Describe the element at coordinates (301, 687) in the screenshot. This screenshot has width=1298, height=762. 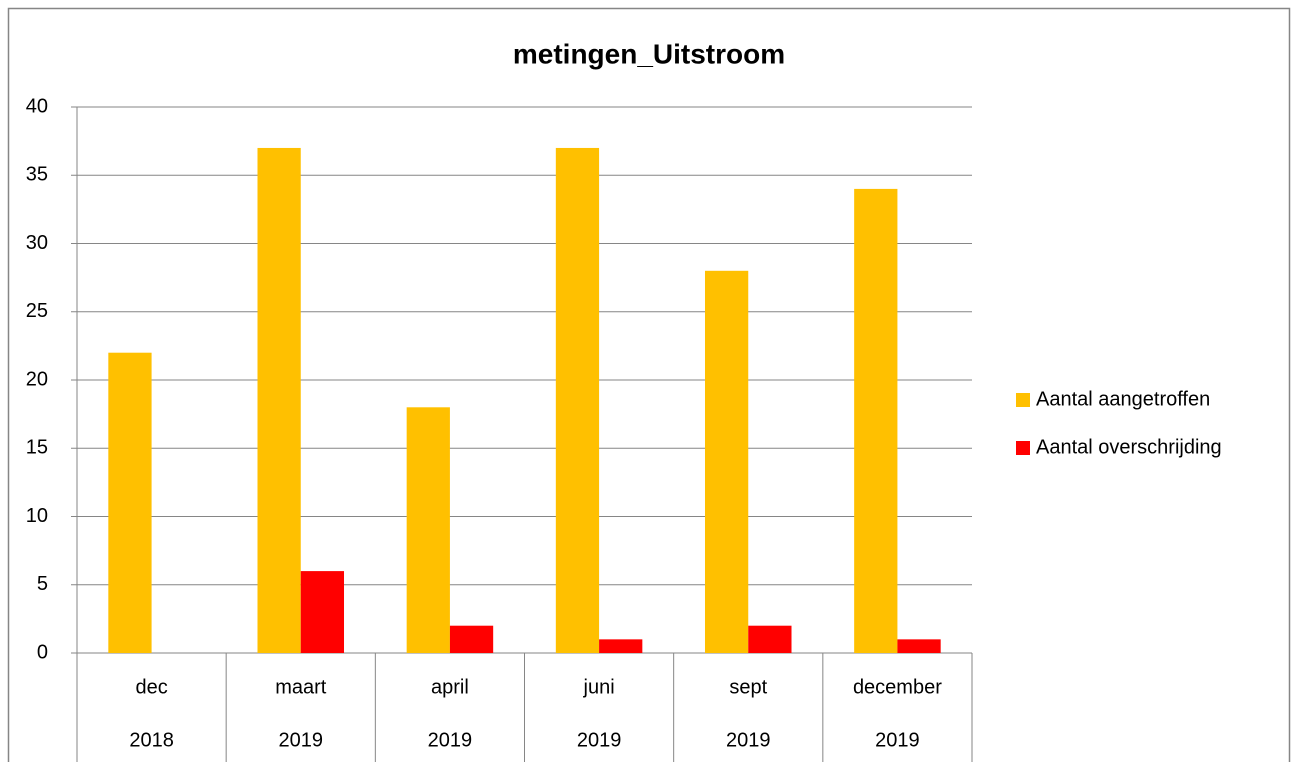
I see `x-tick-label: maart` at that location.